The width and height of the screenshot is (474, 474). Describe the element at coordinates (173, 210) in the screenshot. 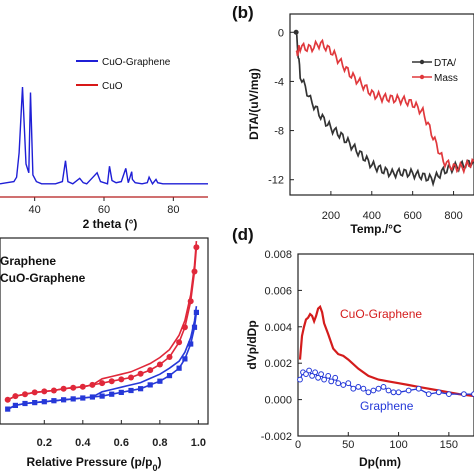

I see `panel-a-x-tick-label-2: 80` at that location.